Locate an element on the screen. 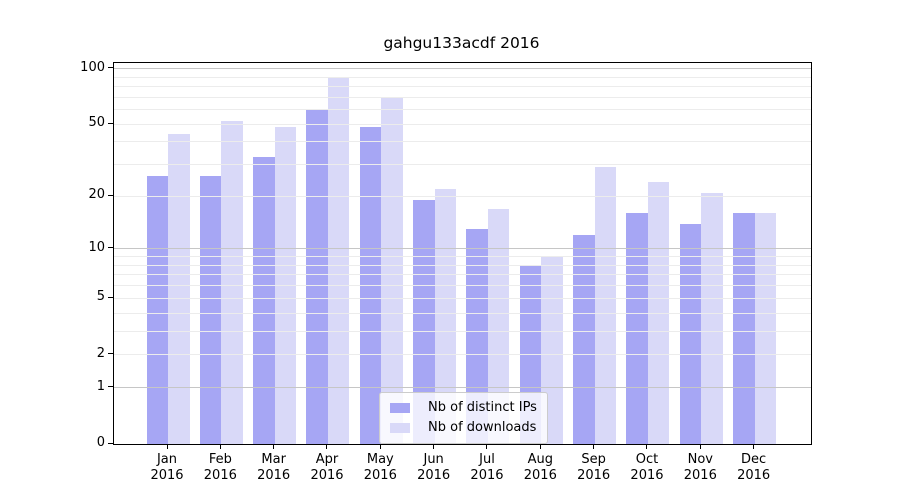 This screenshot has height=500, width=900. bar-nb-of-downloads-Apr is located at coordinates (338, 260).